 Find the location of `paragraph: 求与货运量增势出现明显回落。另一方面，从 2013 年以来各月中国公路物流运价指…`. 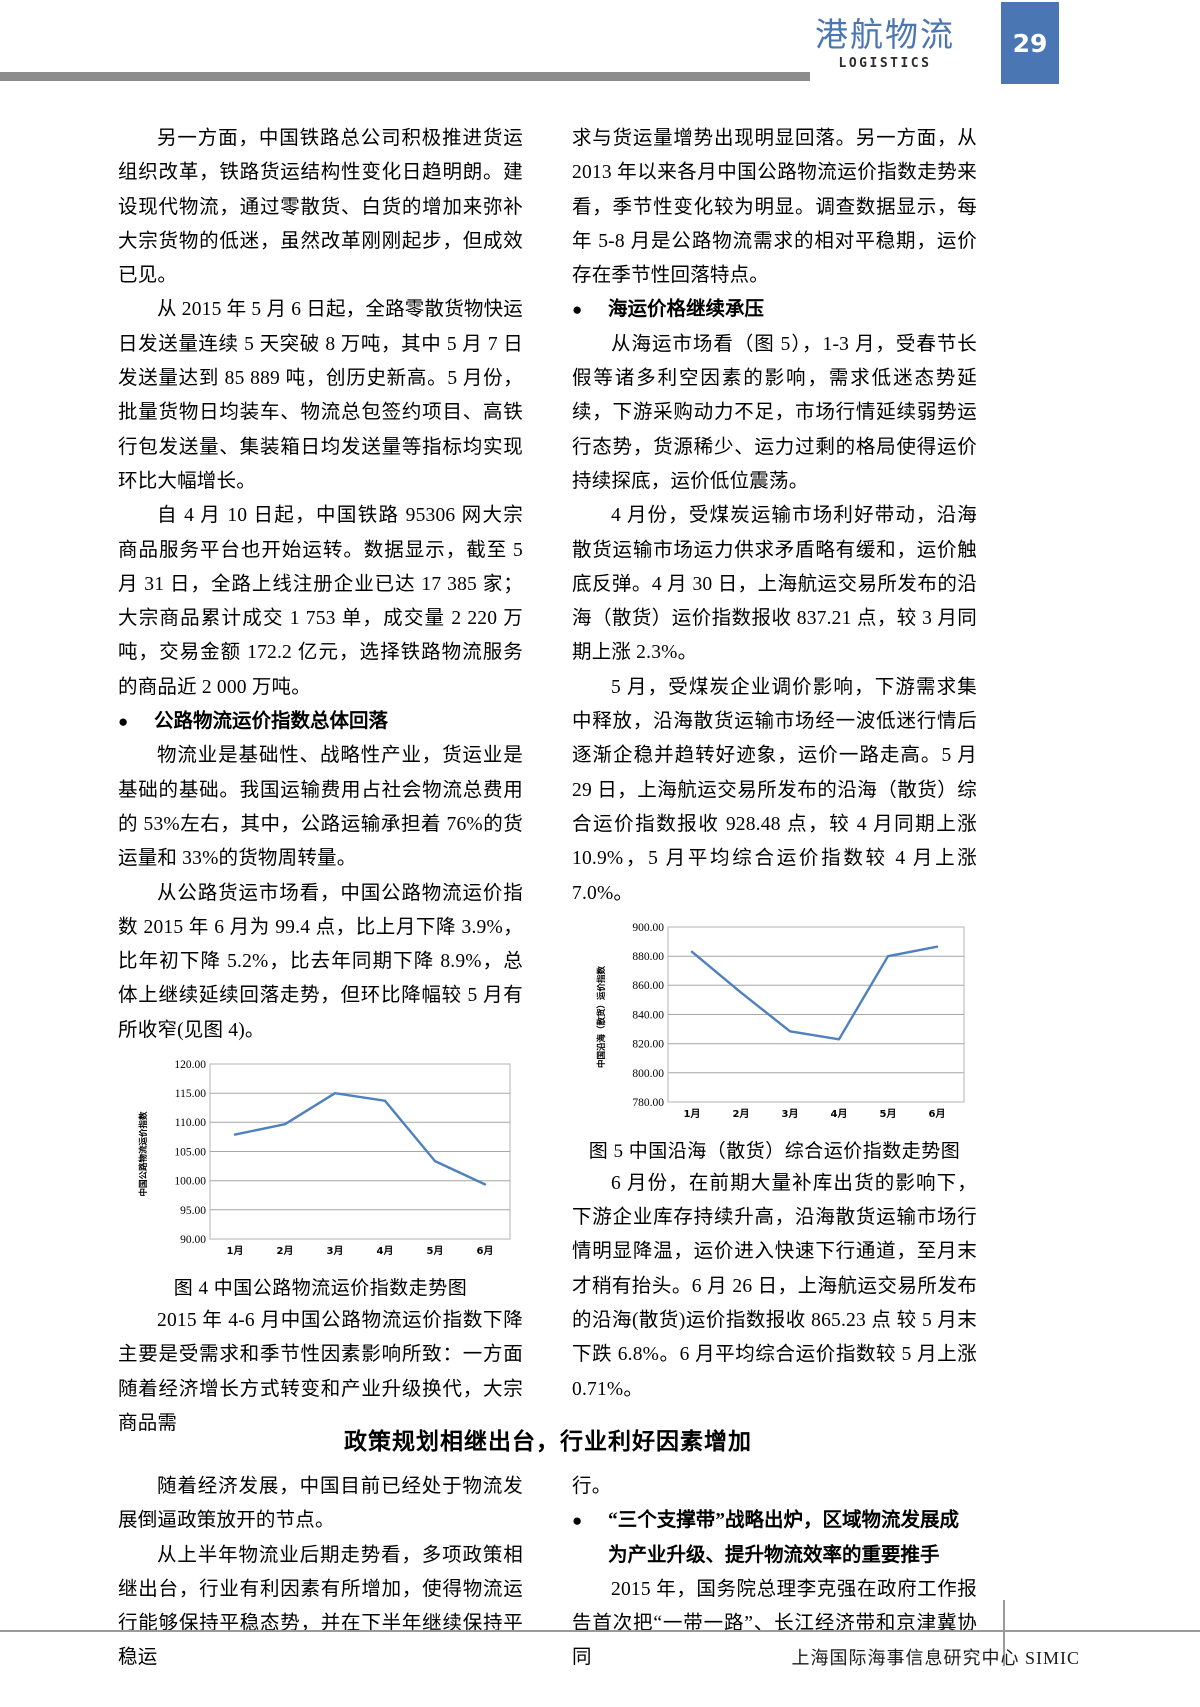

paragraph: 求与货运量增势出现明显回落。另一方面，从 2013 年以来各月中国公路物流运价指… is located at coordinates (774, 207).